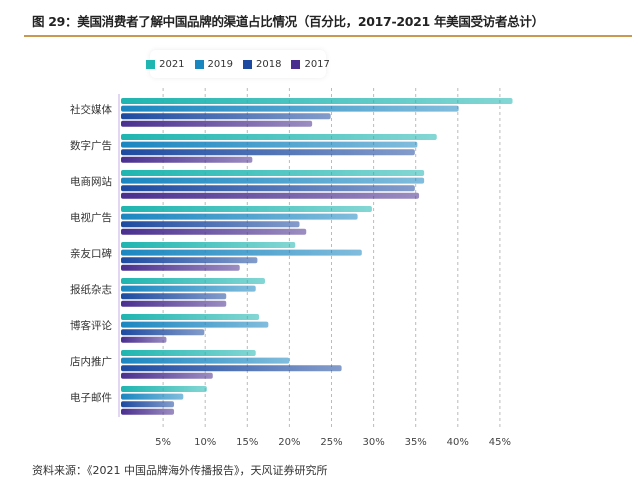 The height and width of the screenshot is (491, 640). What do you see at coordinates (91, 253) in the screenshot?
I see `category-label: 亲友口碑` at bounding box center [91, 253].